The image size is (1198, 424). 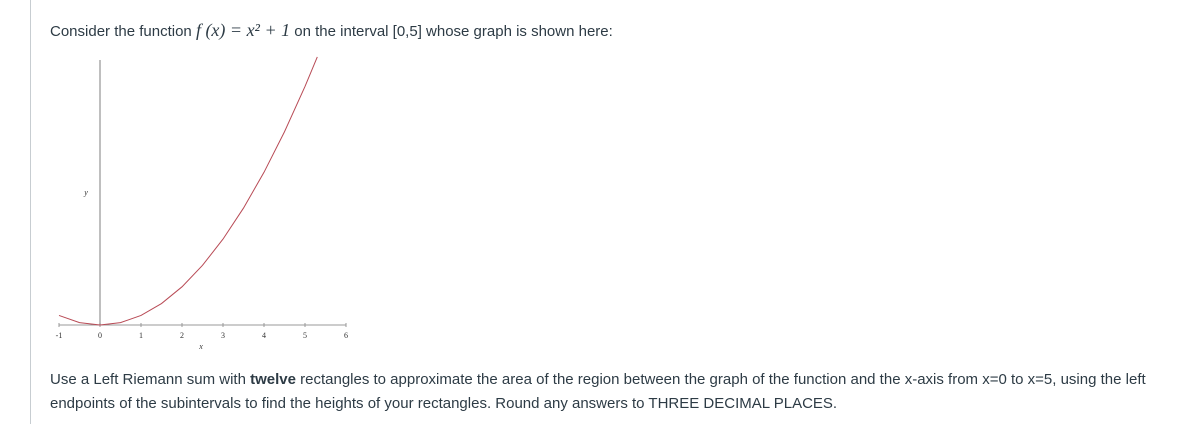 What do you see at coordinates (200, 346) in the screenshot?
I see `x-axis-label: x` at bounding box center [200, 346].